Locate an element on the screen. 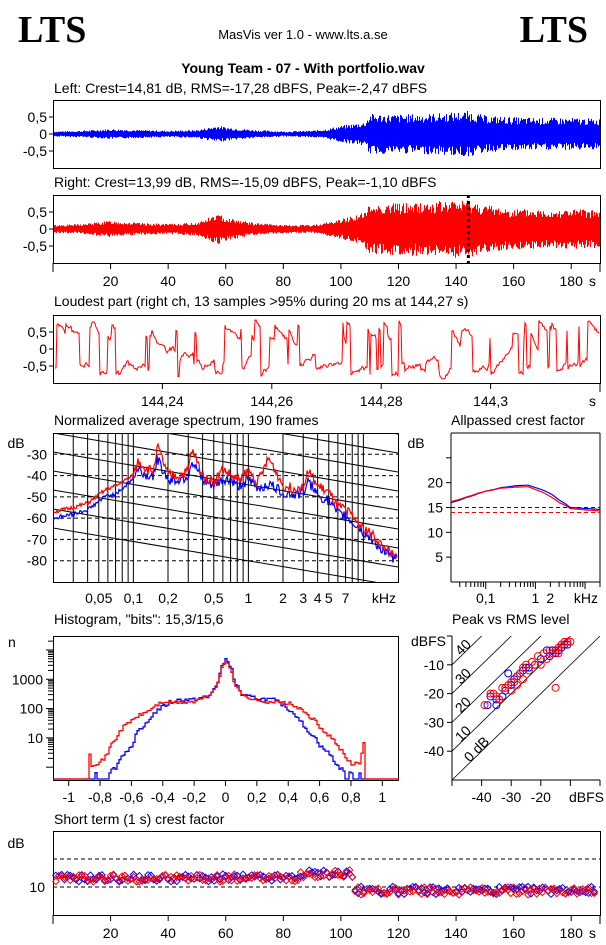 The image size is (606, 945). peak-rms-ylabel: dBFS is located at coordinates (428, 641).